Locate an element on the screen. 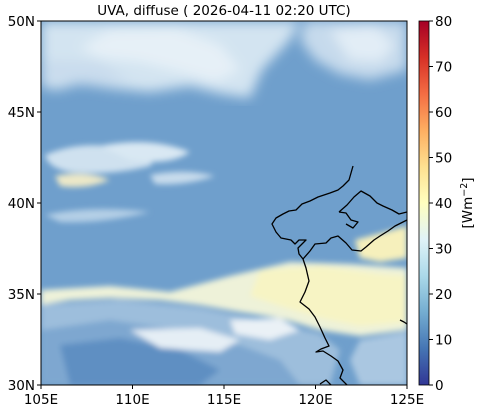 This screenshot has width=480, height=412. colorbar-label: [Wm−2] is located at coordinates (467, 202).